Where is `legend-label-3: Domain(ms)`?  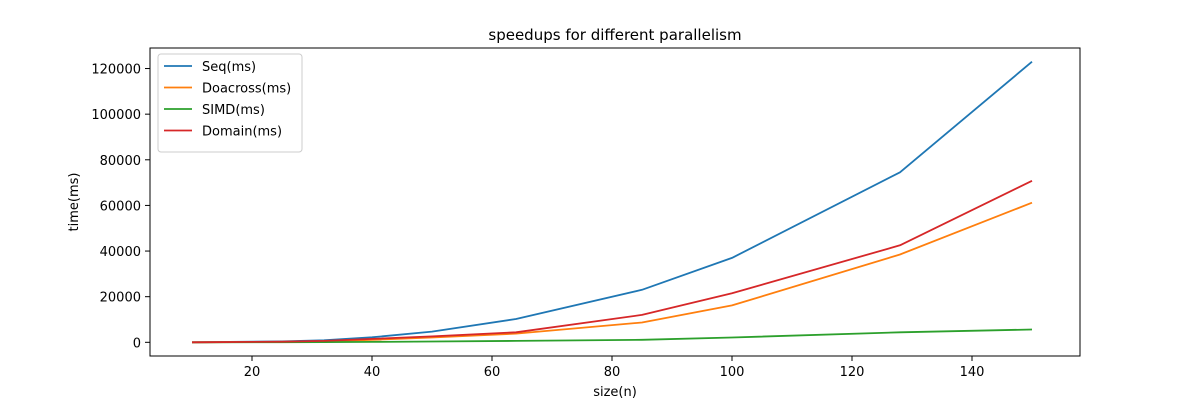
legend-label-3: Domain(ms) is located at coordinates (242, 132).